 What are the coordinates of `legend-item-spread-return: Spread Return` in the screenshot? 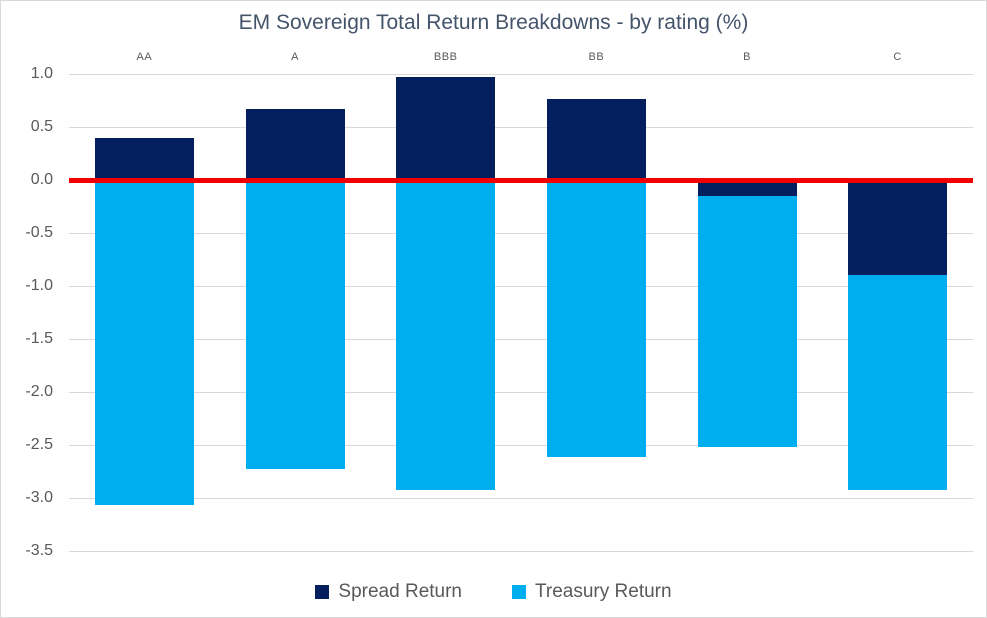 It's located at (388, 592).